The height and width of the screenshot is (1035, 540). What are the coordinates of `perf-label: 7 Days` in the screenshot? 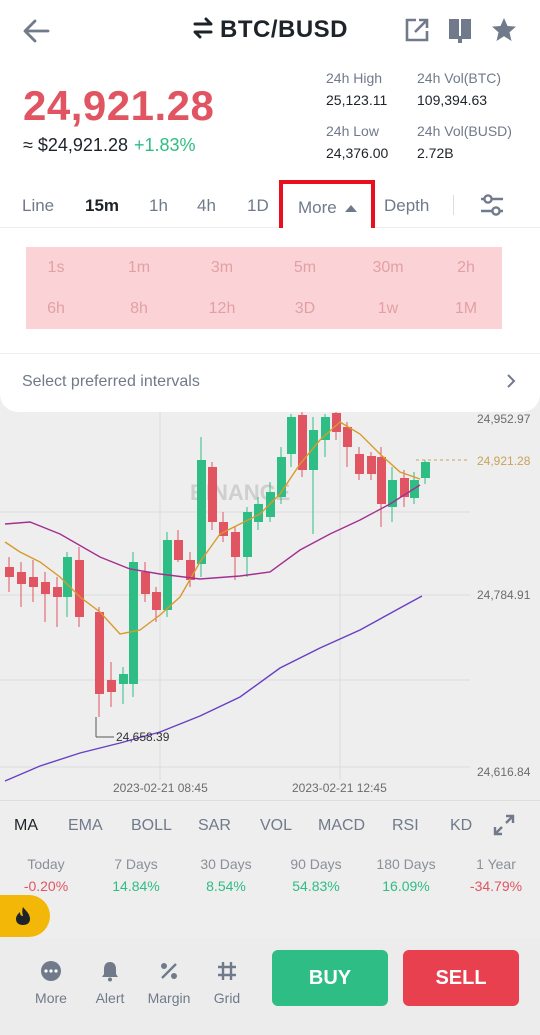 It's located at (136, 864).